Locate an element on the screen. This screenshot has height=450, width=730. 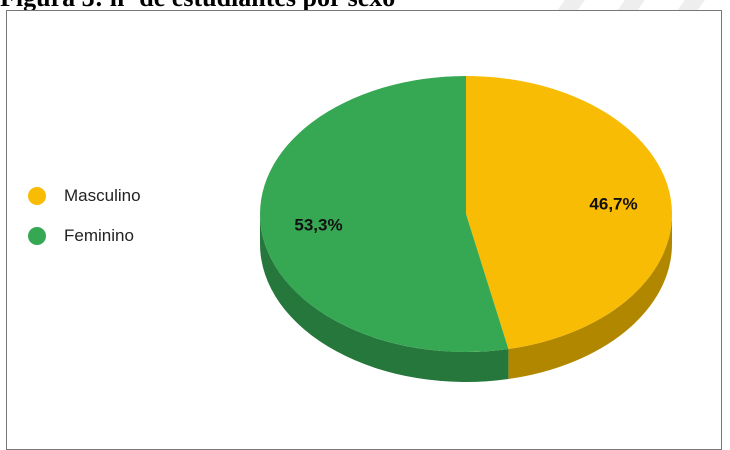
data-label-masculino: 46,7% is located at coordinates (613, 204).